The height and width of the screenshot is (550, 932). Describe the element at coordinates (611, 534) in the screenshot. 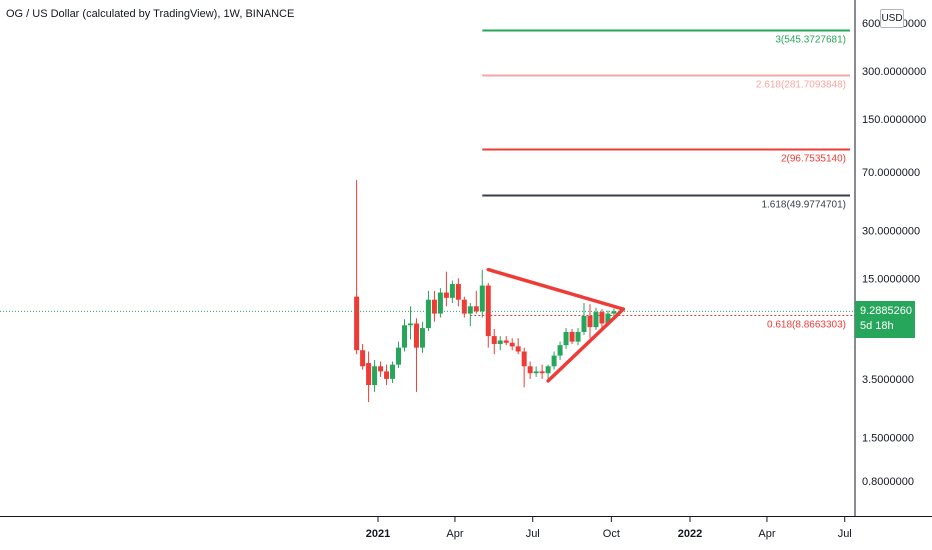

I see `time-tick-label: Oct` at that location.